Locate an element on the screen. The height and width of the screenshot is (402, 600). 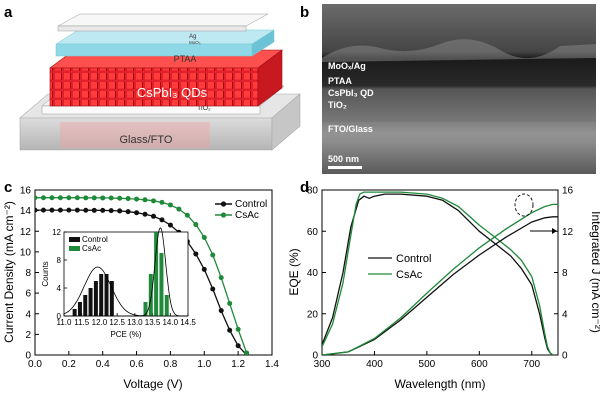
d-legend: Control CsAc is located at coordinates (399, 267).